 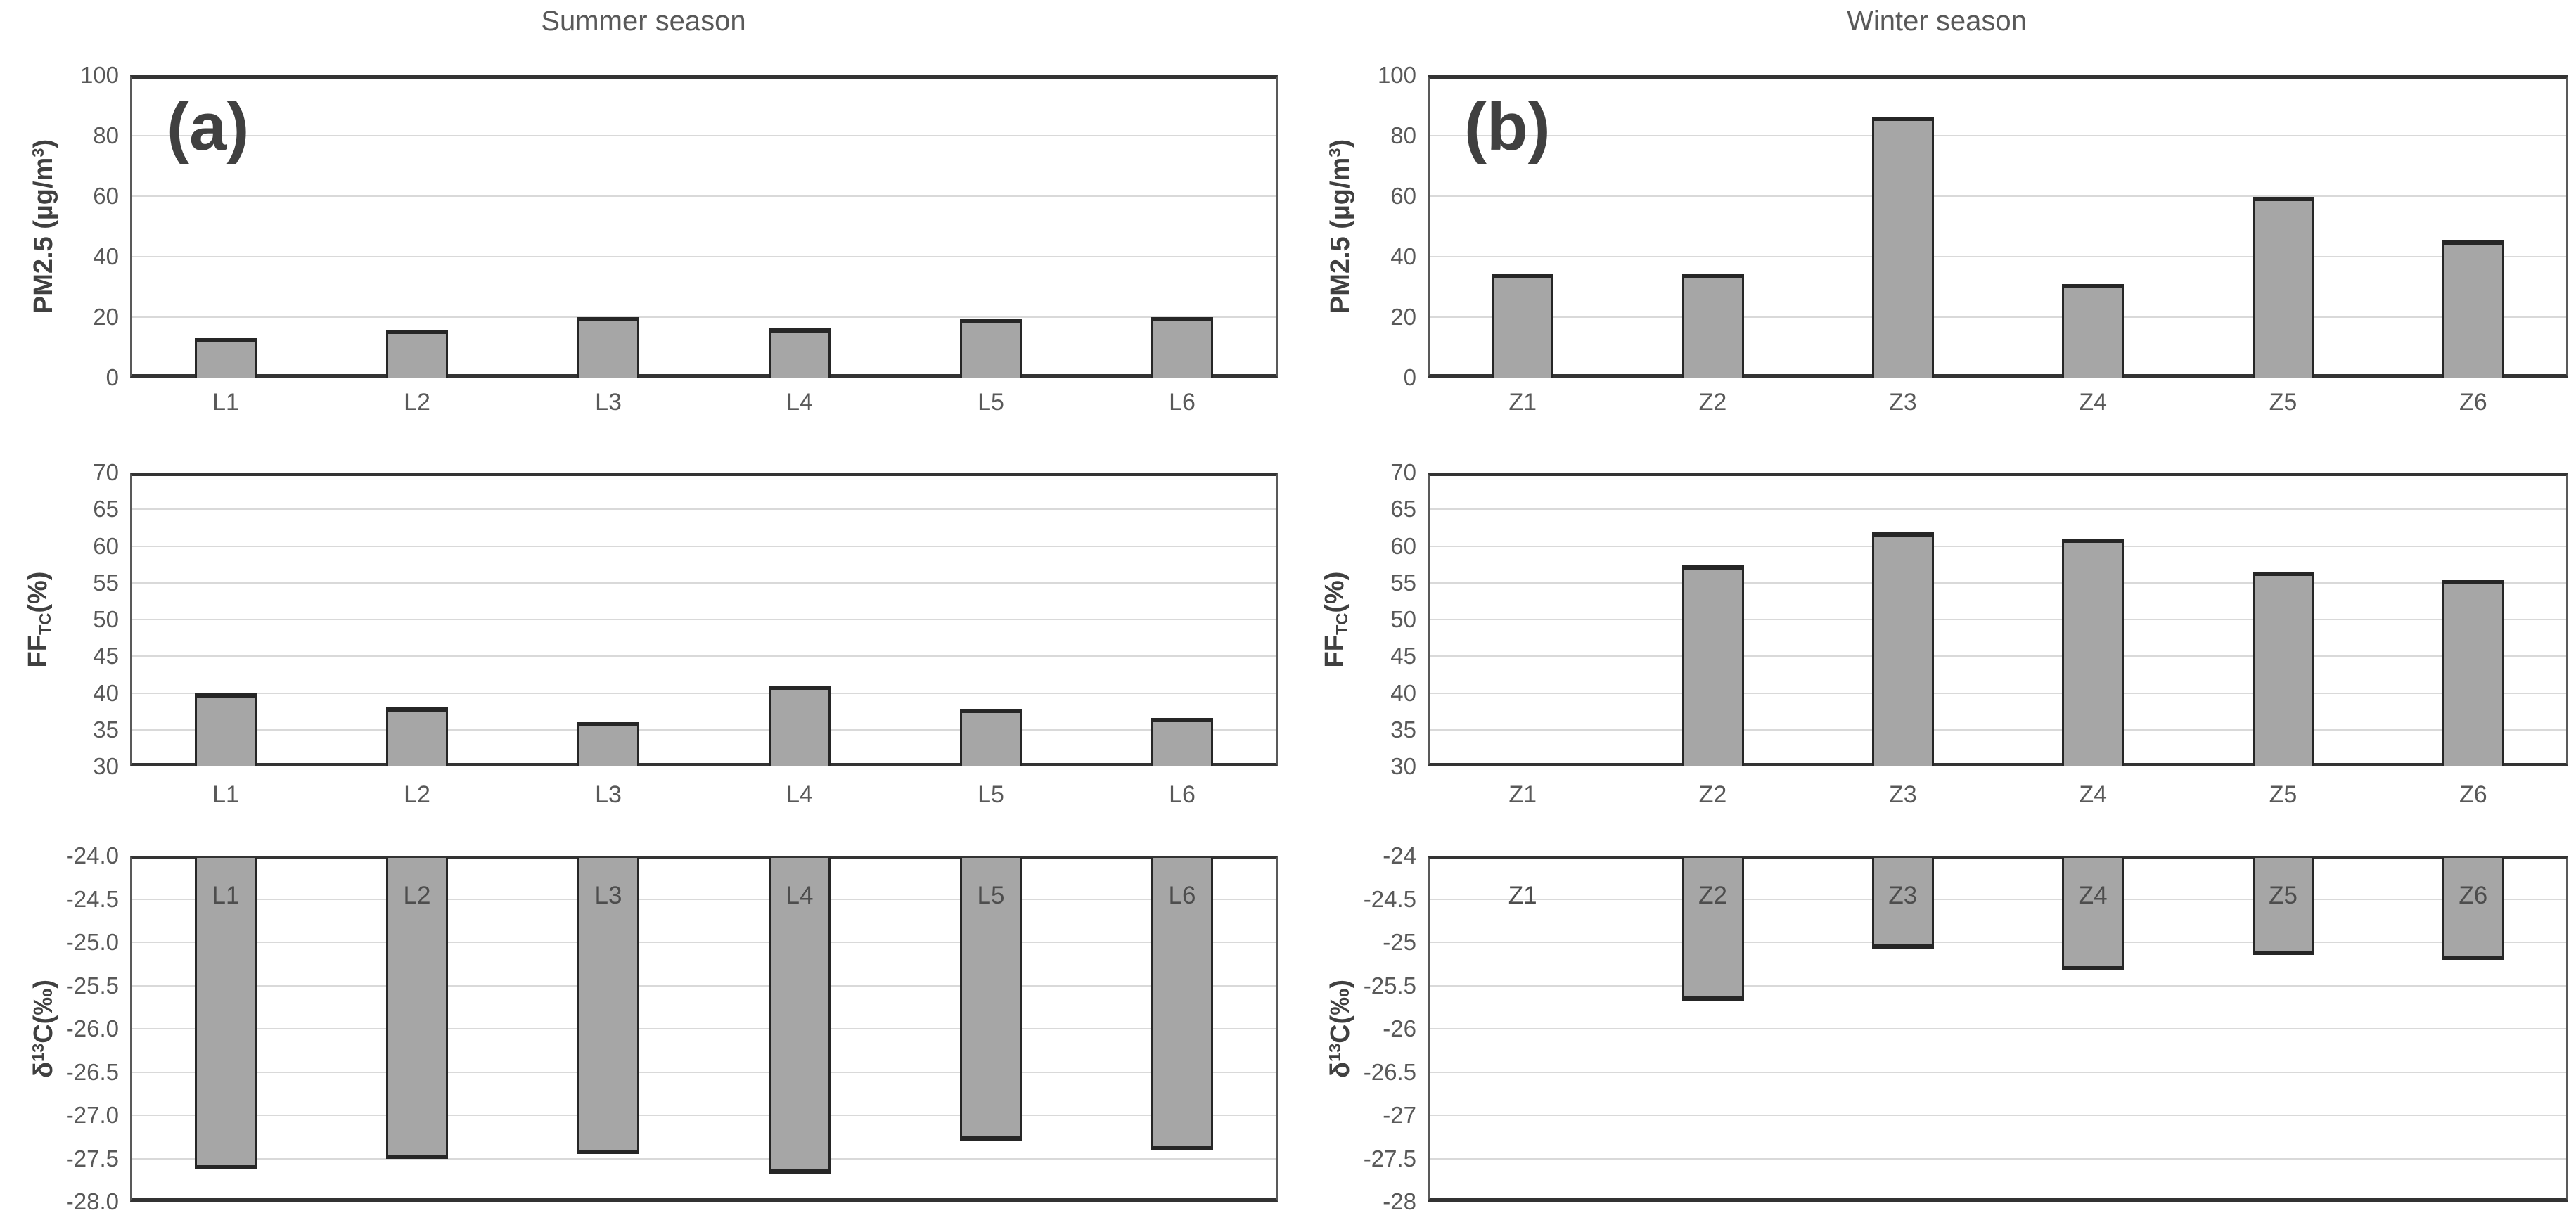 What do you see at coordinates (1399, 1201) in the screenshot?
I see `y-tick-label: -28` at bounding box center [1399, 1201].